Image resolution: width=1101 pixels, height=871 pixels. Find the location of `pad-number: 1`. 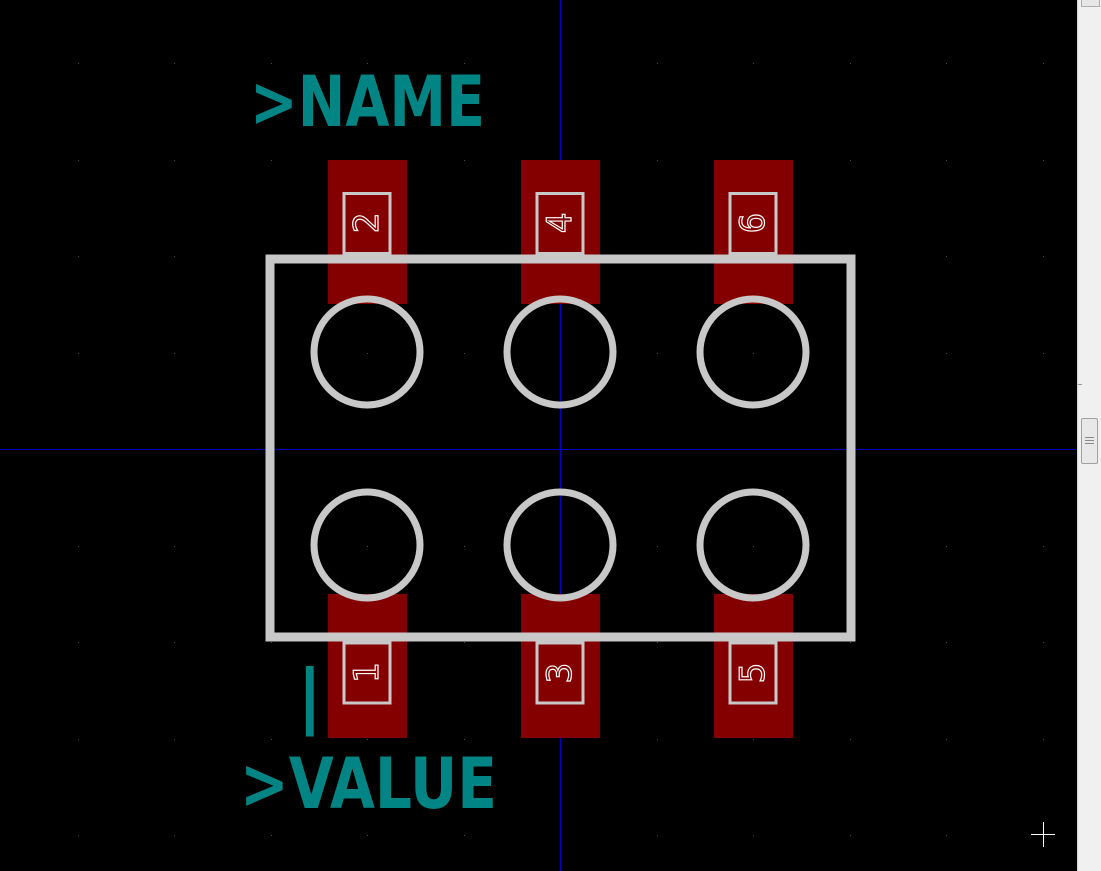

pad-number: 1 is located at coordinates (367, 673).